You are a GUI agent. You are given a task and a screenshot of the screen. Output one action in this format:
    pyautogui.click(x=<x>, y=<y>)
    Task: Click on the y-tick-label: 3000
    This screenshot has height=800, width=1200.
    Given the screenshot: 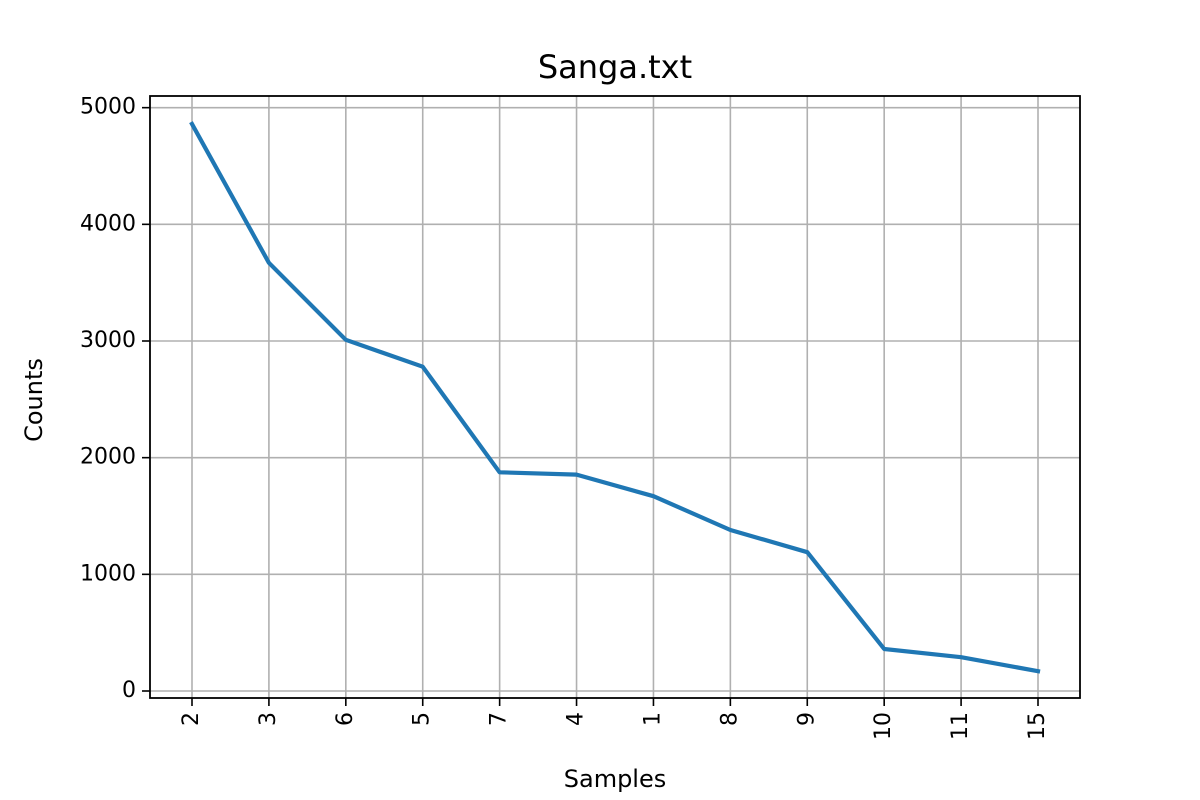 What is the action you would take?
    pyautogui.click(x=108, y=340)
    